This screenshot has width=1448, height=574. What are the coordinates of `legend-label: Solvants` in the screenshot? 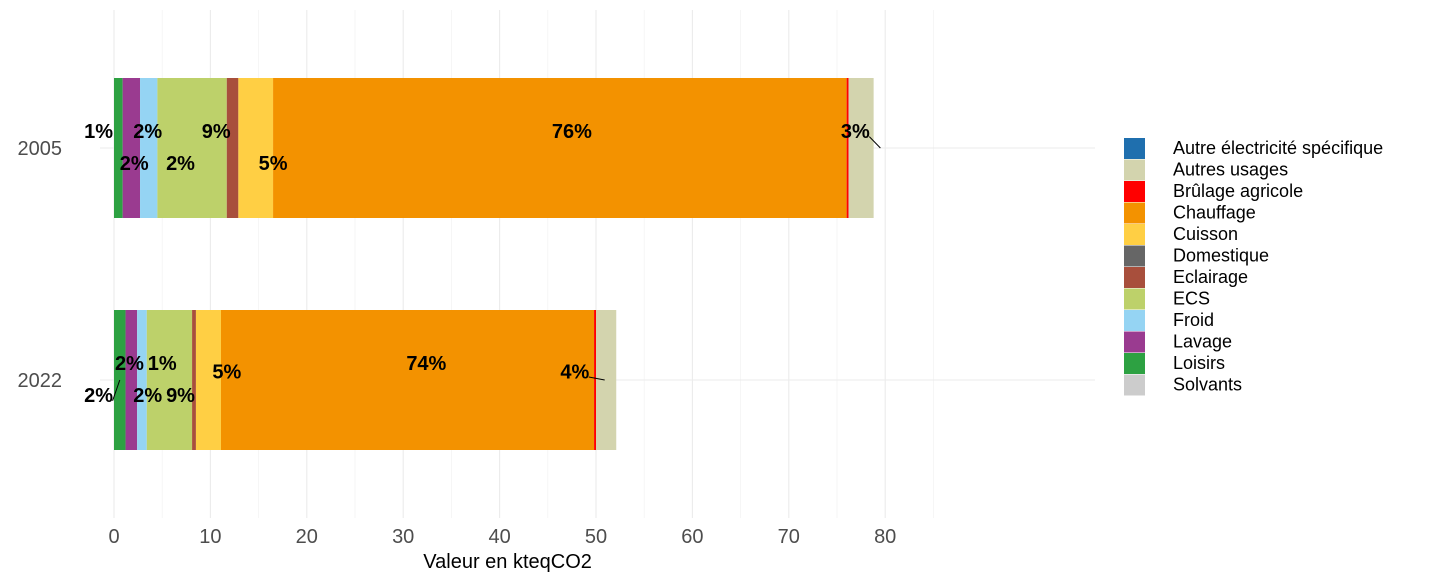 It's located at (1207, 385).